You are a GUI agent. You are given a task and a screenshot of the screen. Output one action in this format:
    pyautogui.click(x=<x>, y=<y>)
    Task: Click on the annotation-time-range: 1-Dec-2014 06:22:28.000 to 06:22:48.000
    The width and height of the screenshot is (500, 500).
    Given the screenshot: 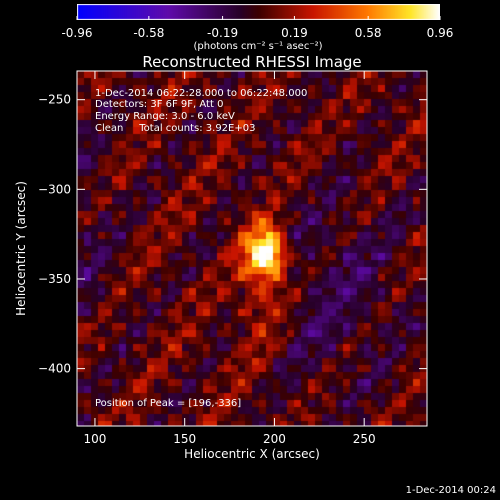 What is the action you would take?
    pyautogui.click(x=201, y=93)
    